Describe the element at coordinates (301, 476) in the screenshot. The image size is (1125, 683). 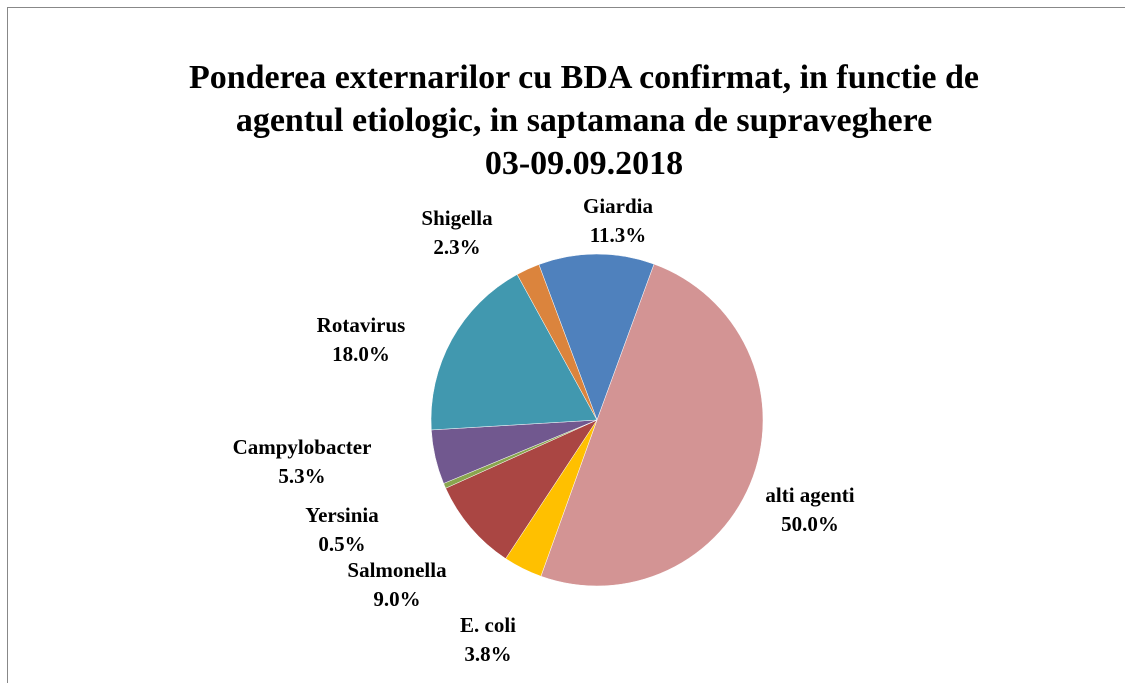
I see `slice-value-label: 5.3%` at that location.